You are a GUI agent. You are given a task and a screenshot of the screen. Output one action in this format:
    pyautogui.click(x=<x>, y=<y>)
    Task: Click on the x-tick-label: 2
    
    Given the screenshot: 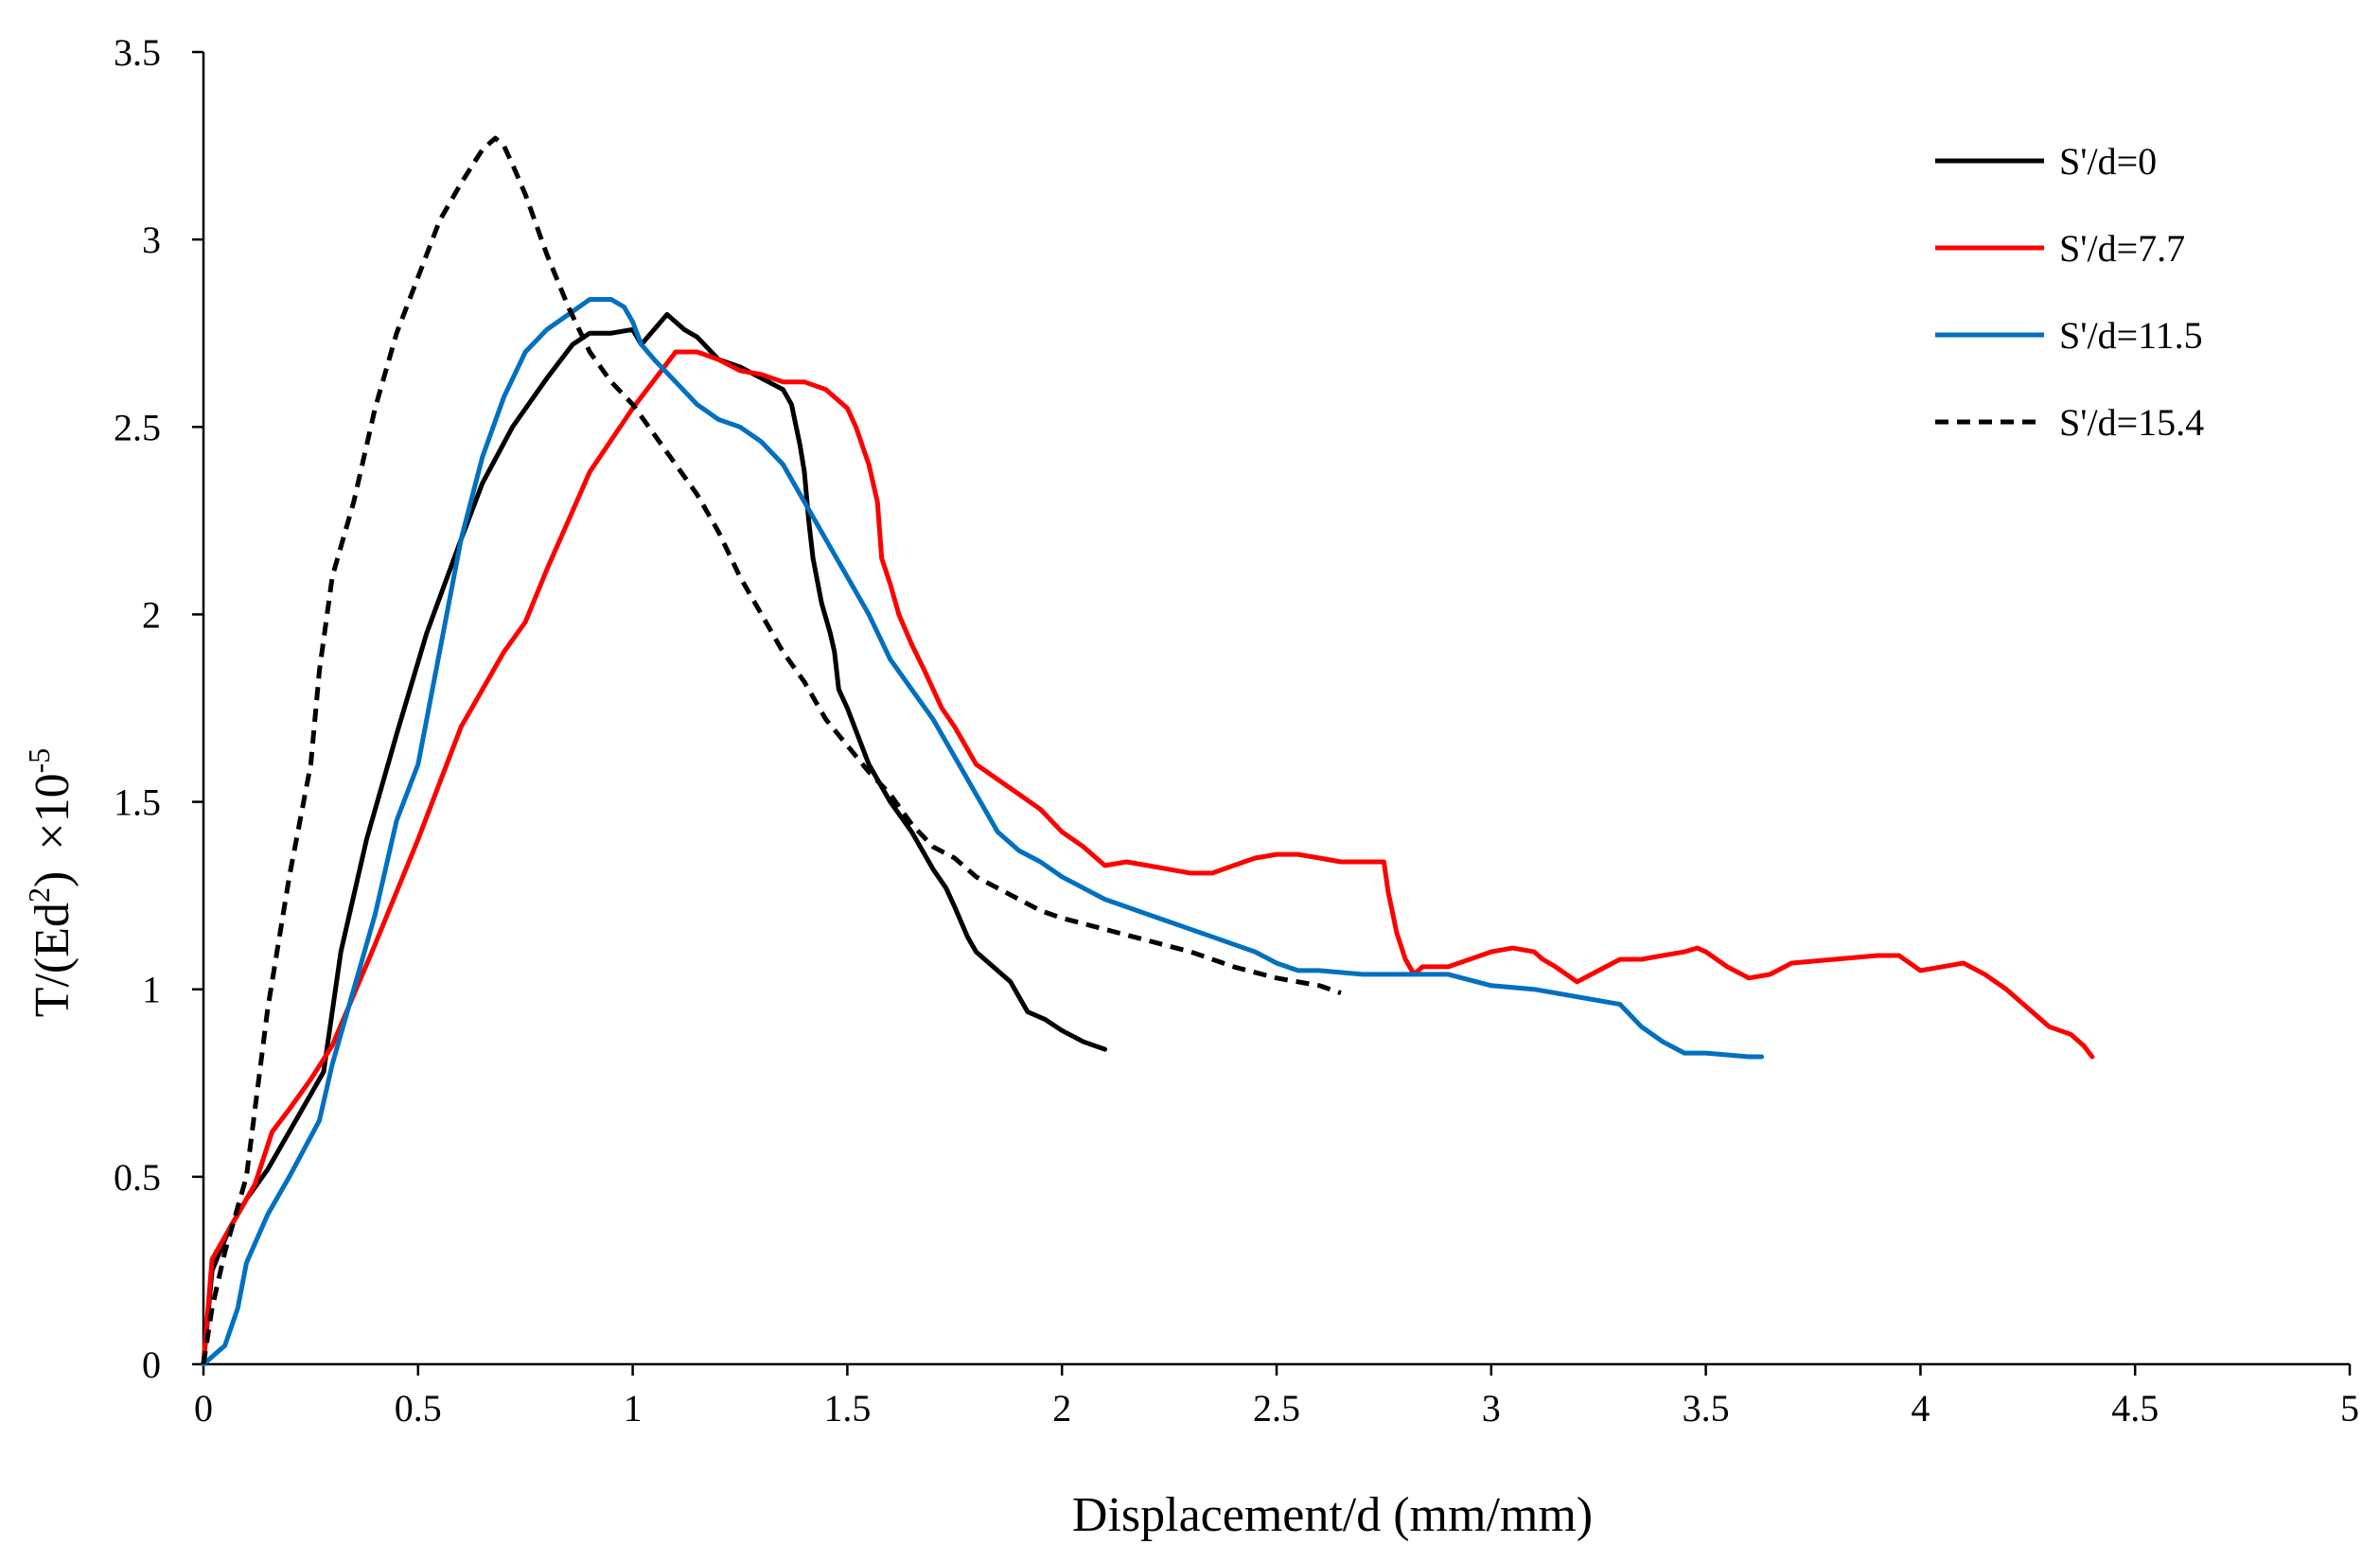 What is the action you would take?
    pyautogui.click(x=1061, y=1408)
    